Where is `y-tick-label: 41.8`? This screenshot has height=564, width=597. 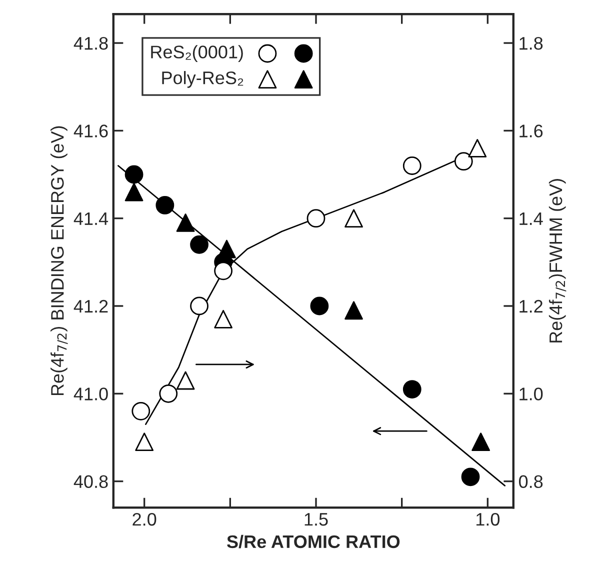
y-tick-label: 41.8 is located at coordinates (91, 43).